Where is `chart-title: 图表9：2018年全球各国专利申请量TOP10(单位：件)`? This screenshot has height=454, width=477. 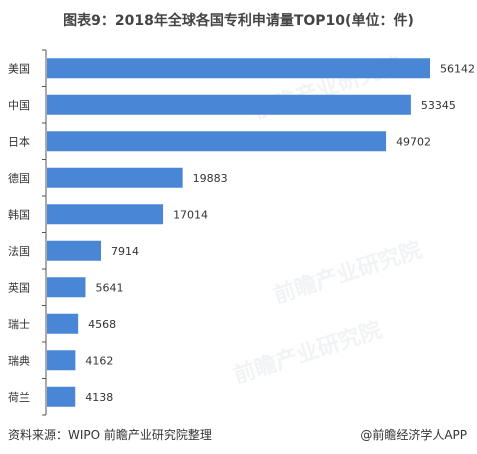
chart-title: 图表9：2018年全球各国专利申请量TOP10(单位：件) is located at coordinates (238, 21).